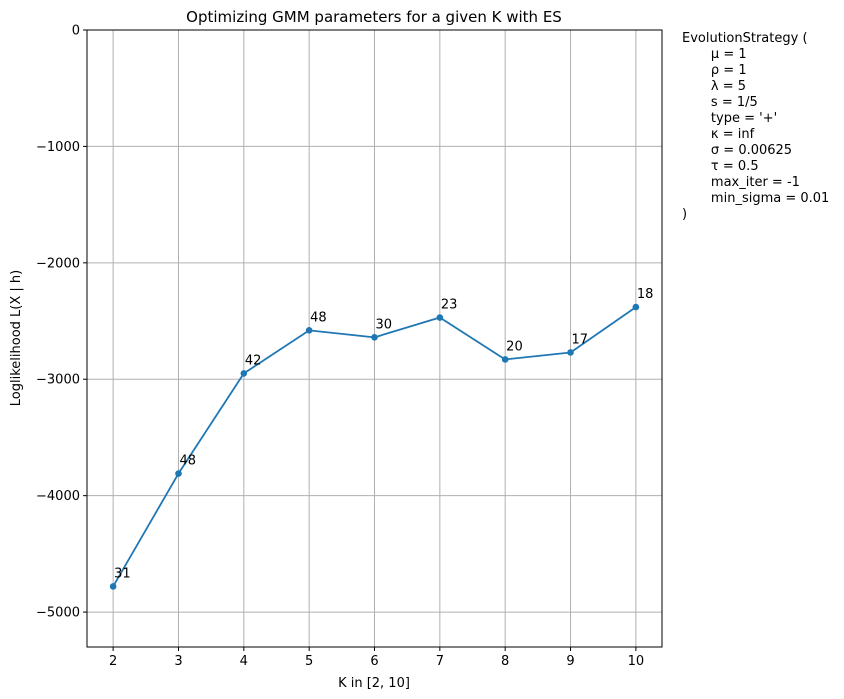 This screenshot has width=844, height=699. What do you see at coordinates (580, 339) in the screenshot?
I see `point-label: 17` at bounding box center [580, 339].